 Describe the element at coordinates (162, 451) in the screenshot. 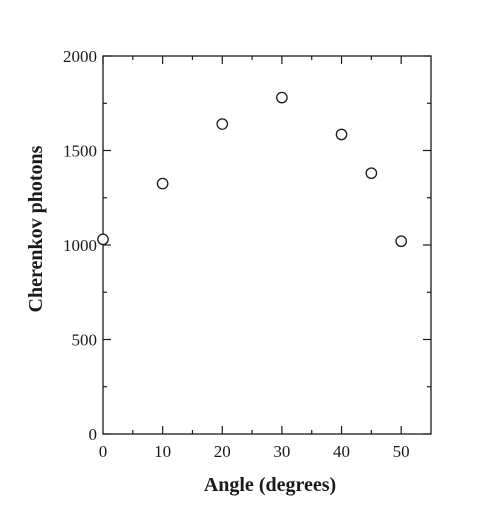

I see `x-tick-label: 10` at that location.